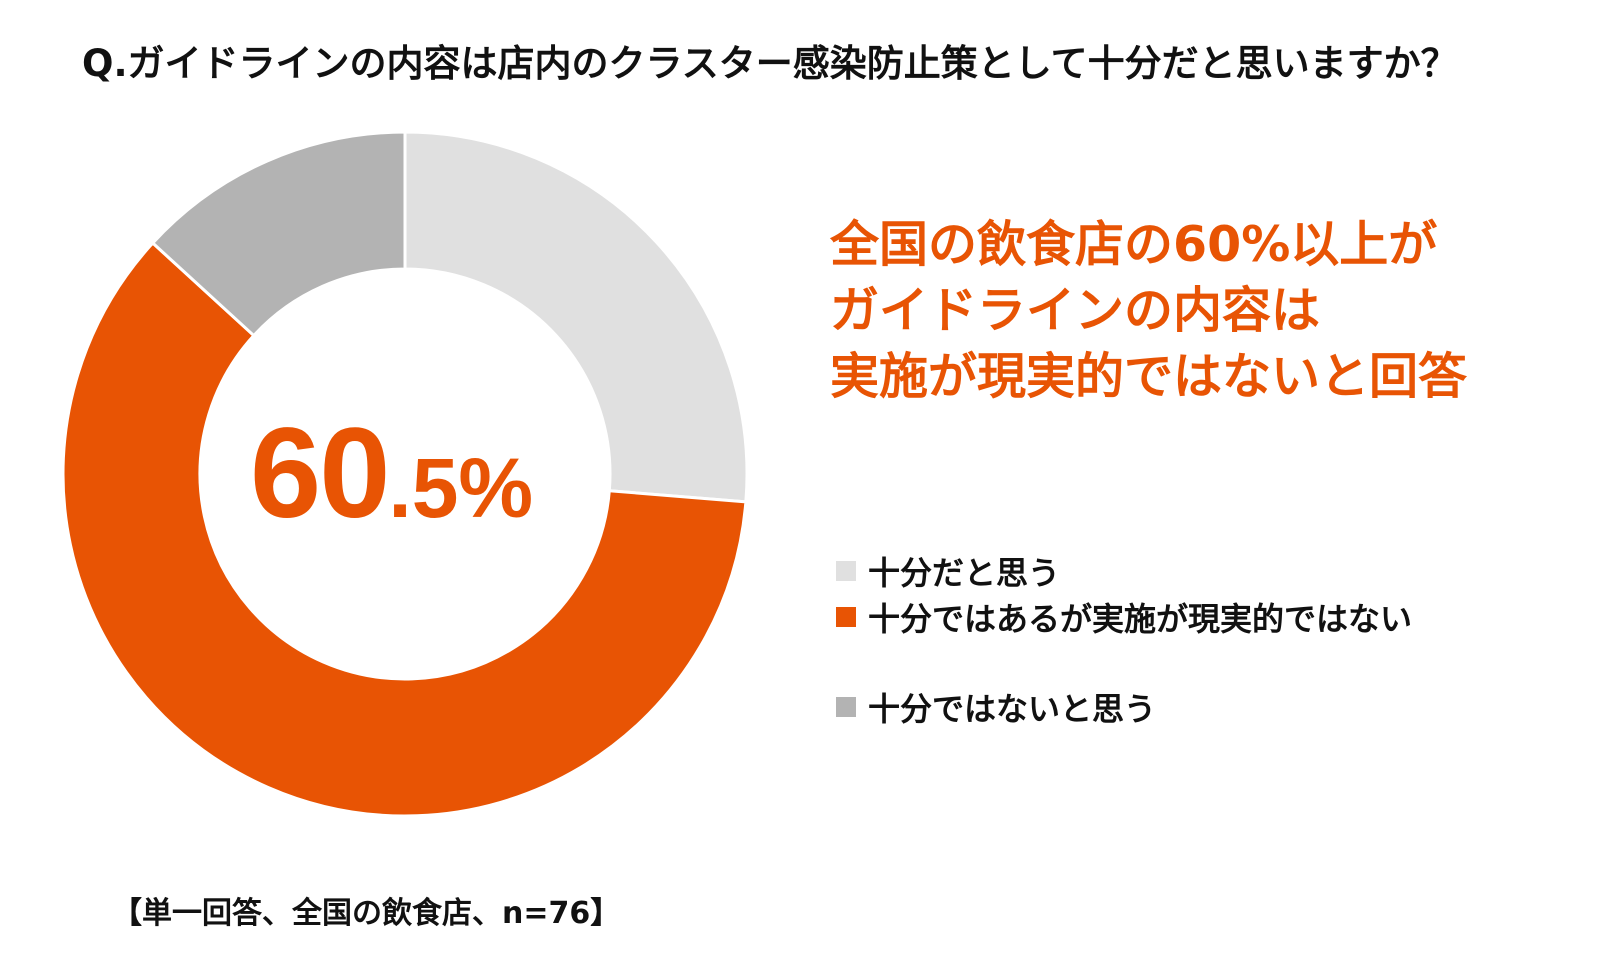 The height and width of the screenshot is (960, 1610). Describe the element at coordinates (770, 63) in the screenshot. I see `question-title: Q.ガイドラインの内容は店内のクラスター感染防止策として十分だと思いますか？` at that location.